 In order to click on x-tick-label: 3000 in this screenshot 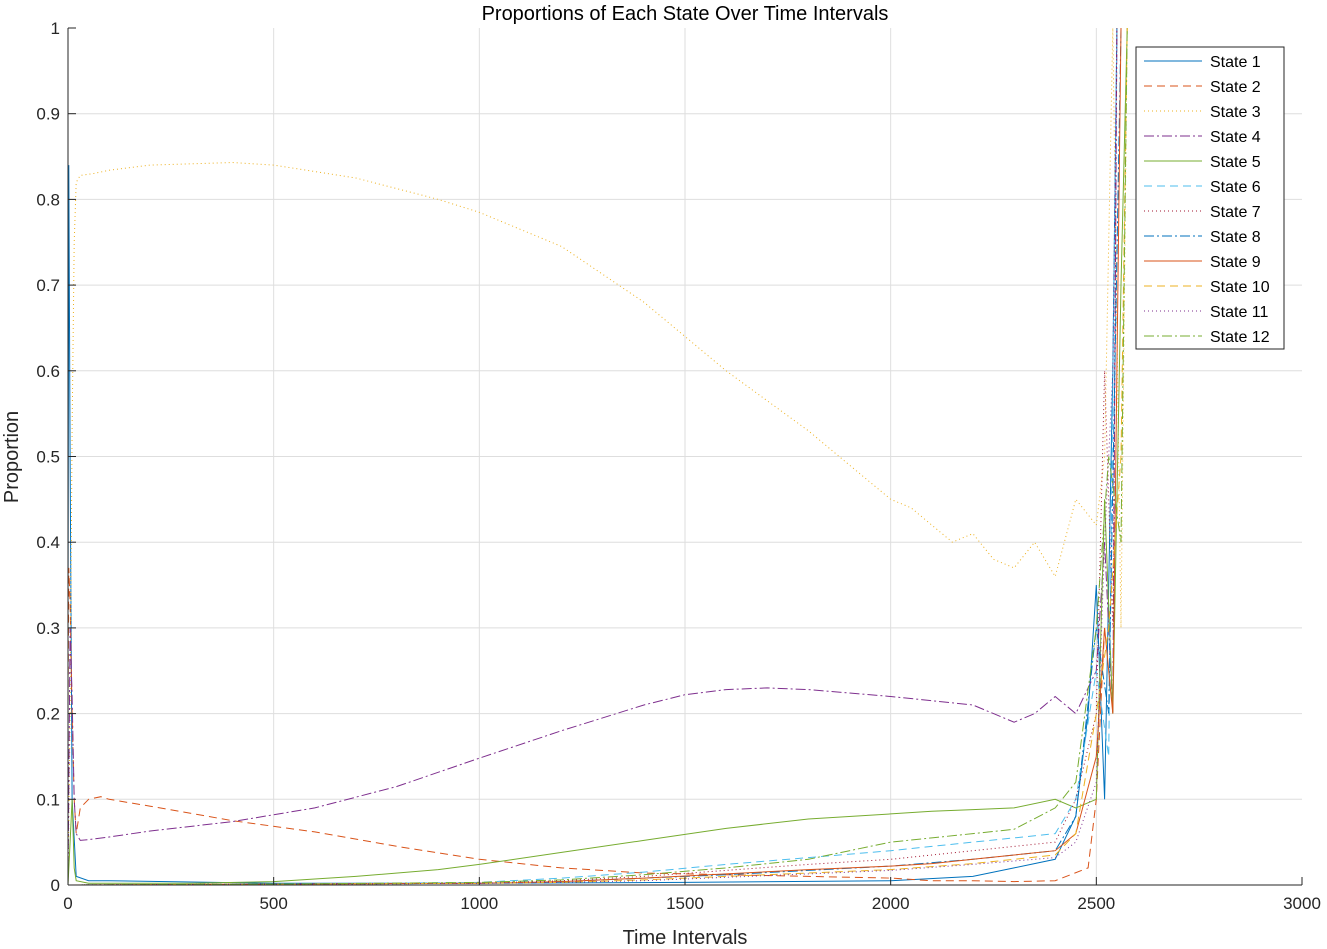, I will do `click(1302, 903)`.